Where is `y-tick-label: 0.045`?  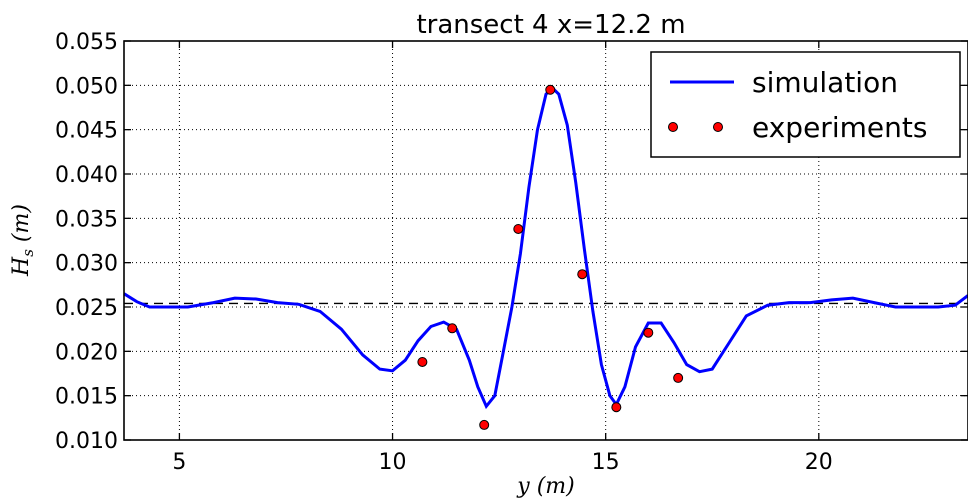 y-tick-label: 0.045 is located at coordinates (86, 131).